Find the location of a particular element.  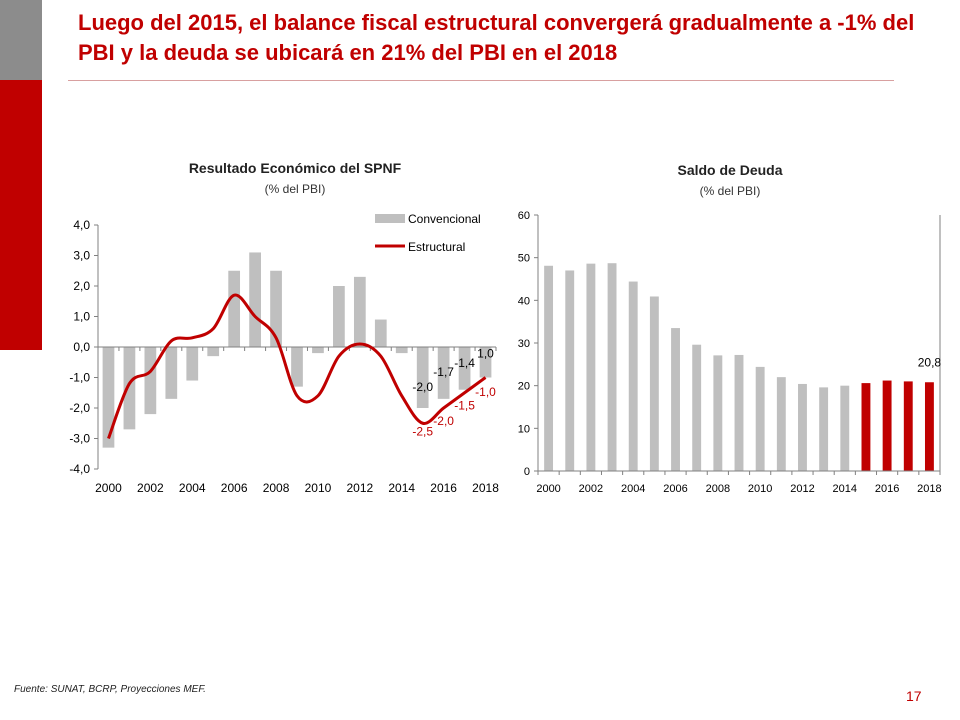

chart1-legend-label-convencional: Convencional is located at coordinates (444, 219).